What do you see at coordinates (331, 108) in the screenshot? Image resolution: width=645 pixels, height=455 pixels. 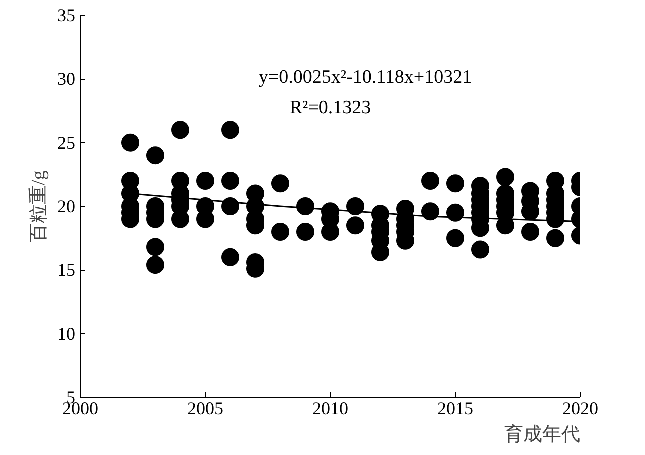 I see `annotation: R²=0.1323` at bounding box center [331, 108].